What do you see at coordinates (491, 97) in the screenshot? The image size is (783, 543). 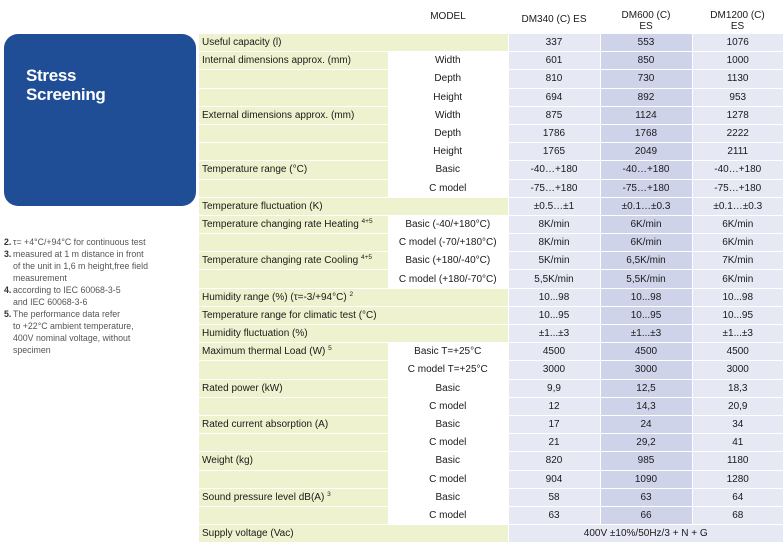 I see `table-row: Height 694 892 953` at bounding box center [491, 97].